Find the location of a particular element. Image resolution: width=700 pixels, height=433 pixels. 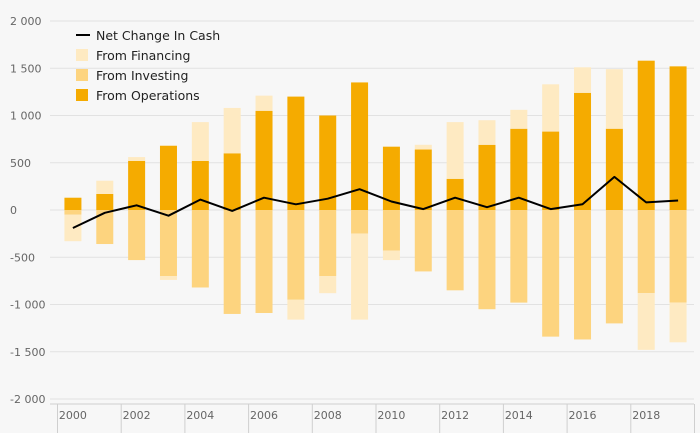

x-tick-label: 2008 is located at coordinates (328, 415).